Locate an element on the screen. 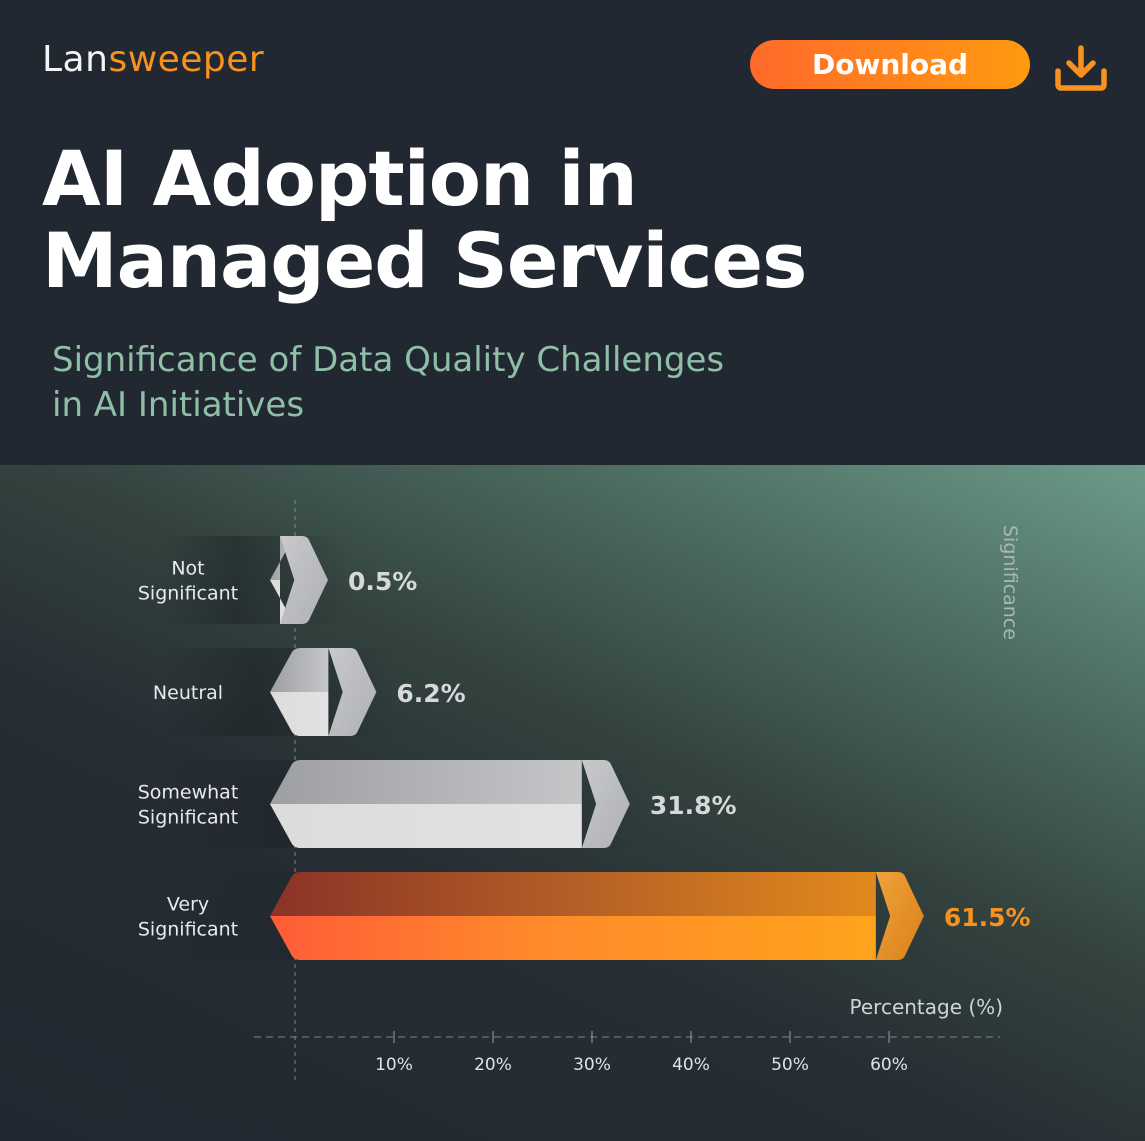 The height and width of the screenshot is (1141, 1145). category-label: Neutral is located at coordinates (188, 693).